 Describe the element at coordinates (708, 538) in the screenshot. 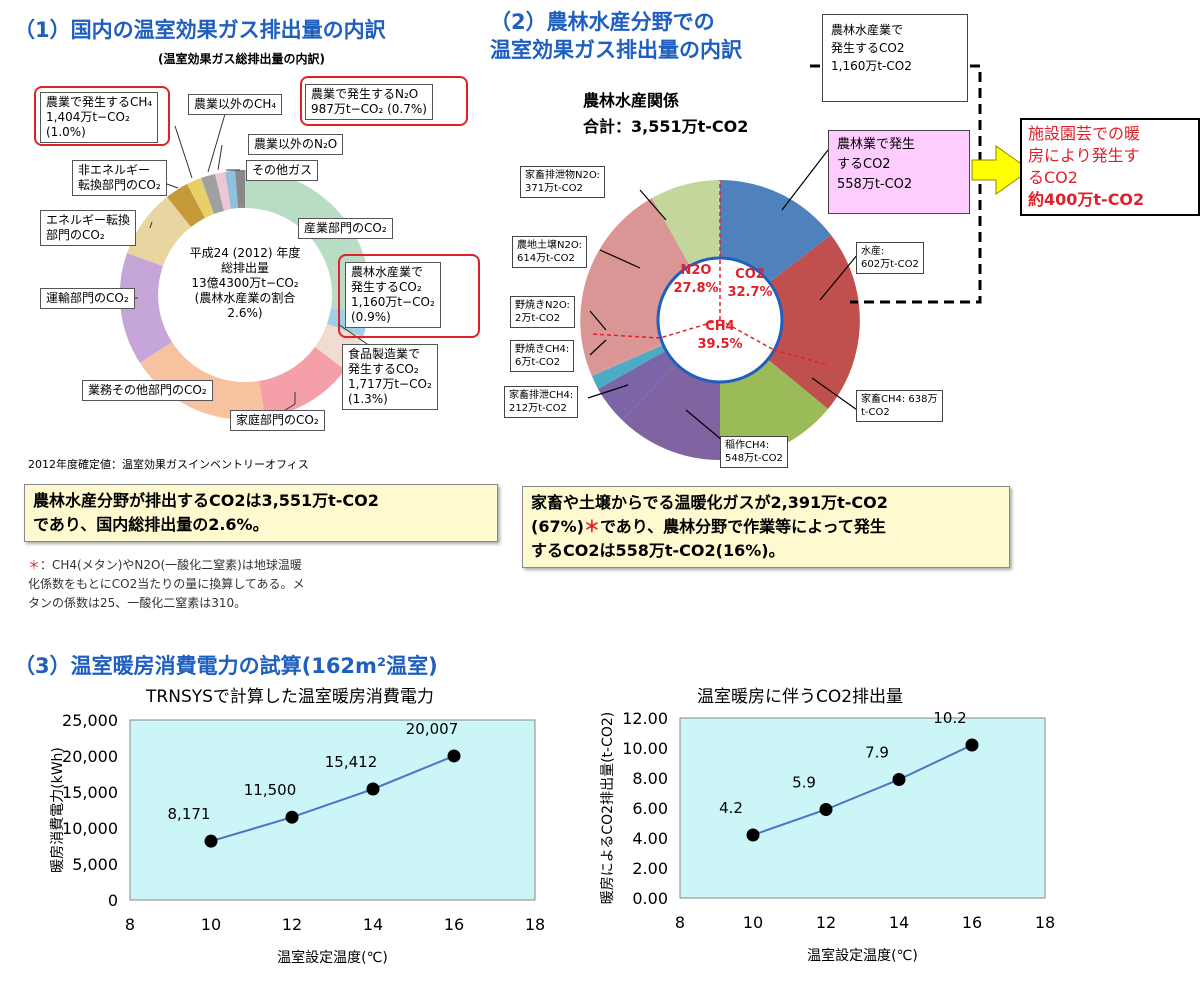

I see `note2-part-b: であり、農林分野で作業等によって発生 するCO2は558万t-CO2(16%)。` at that location.